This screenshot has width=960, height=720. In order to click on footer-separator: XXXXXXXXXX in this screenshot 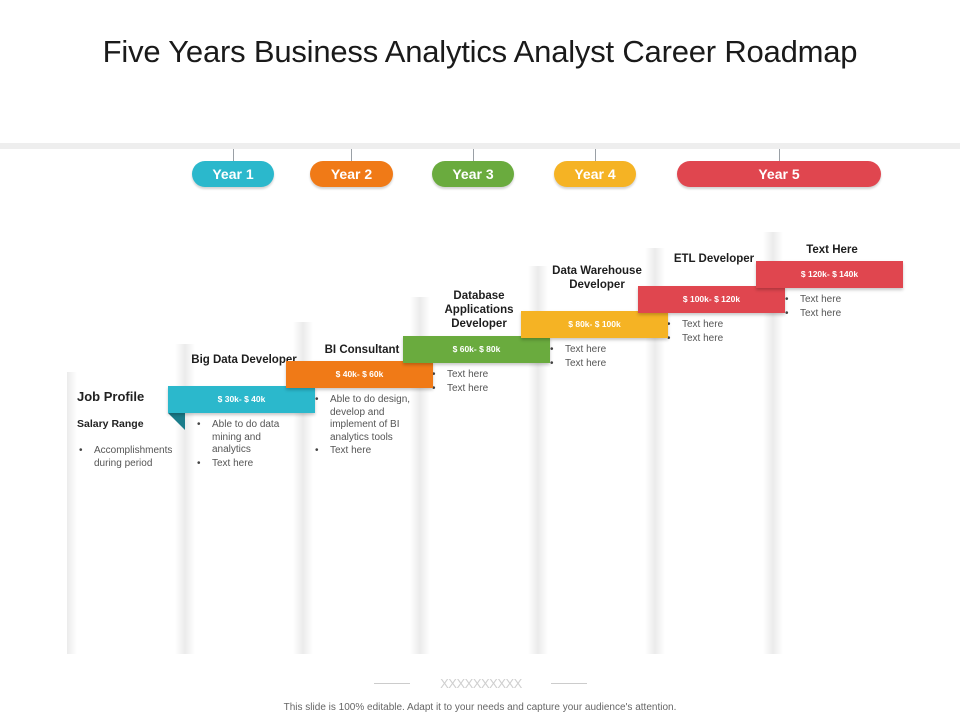, I will do `click(481, 683)`.